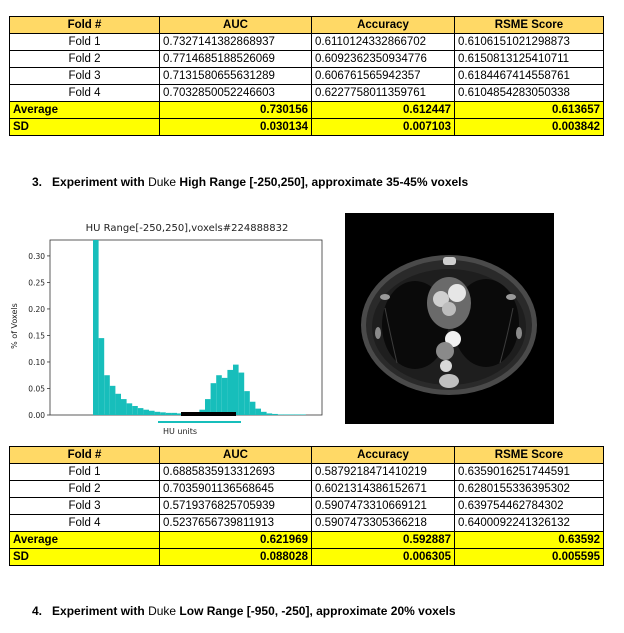 This screenshot has width=624, height=633. Describe the element at coordinates (36, 388) in the screenshot. I see `y-tick-label: 0.05` at that location.